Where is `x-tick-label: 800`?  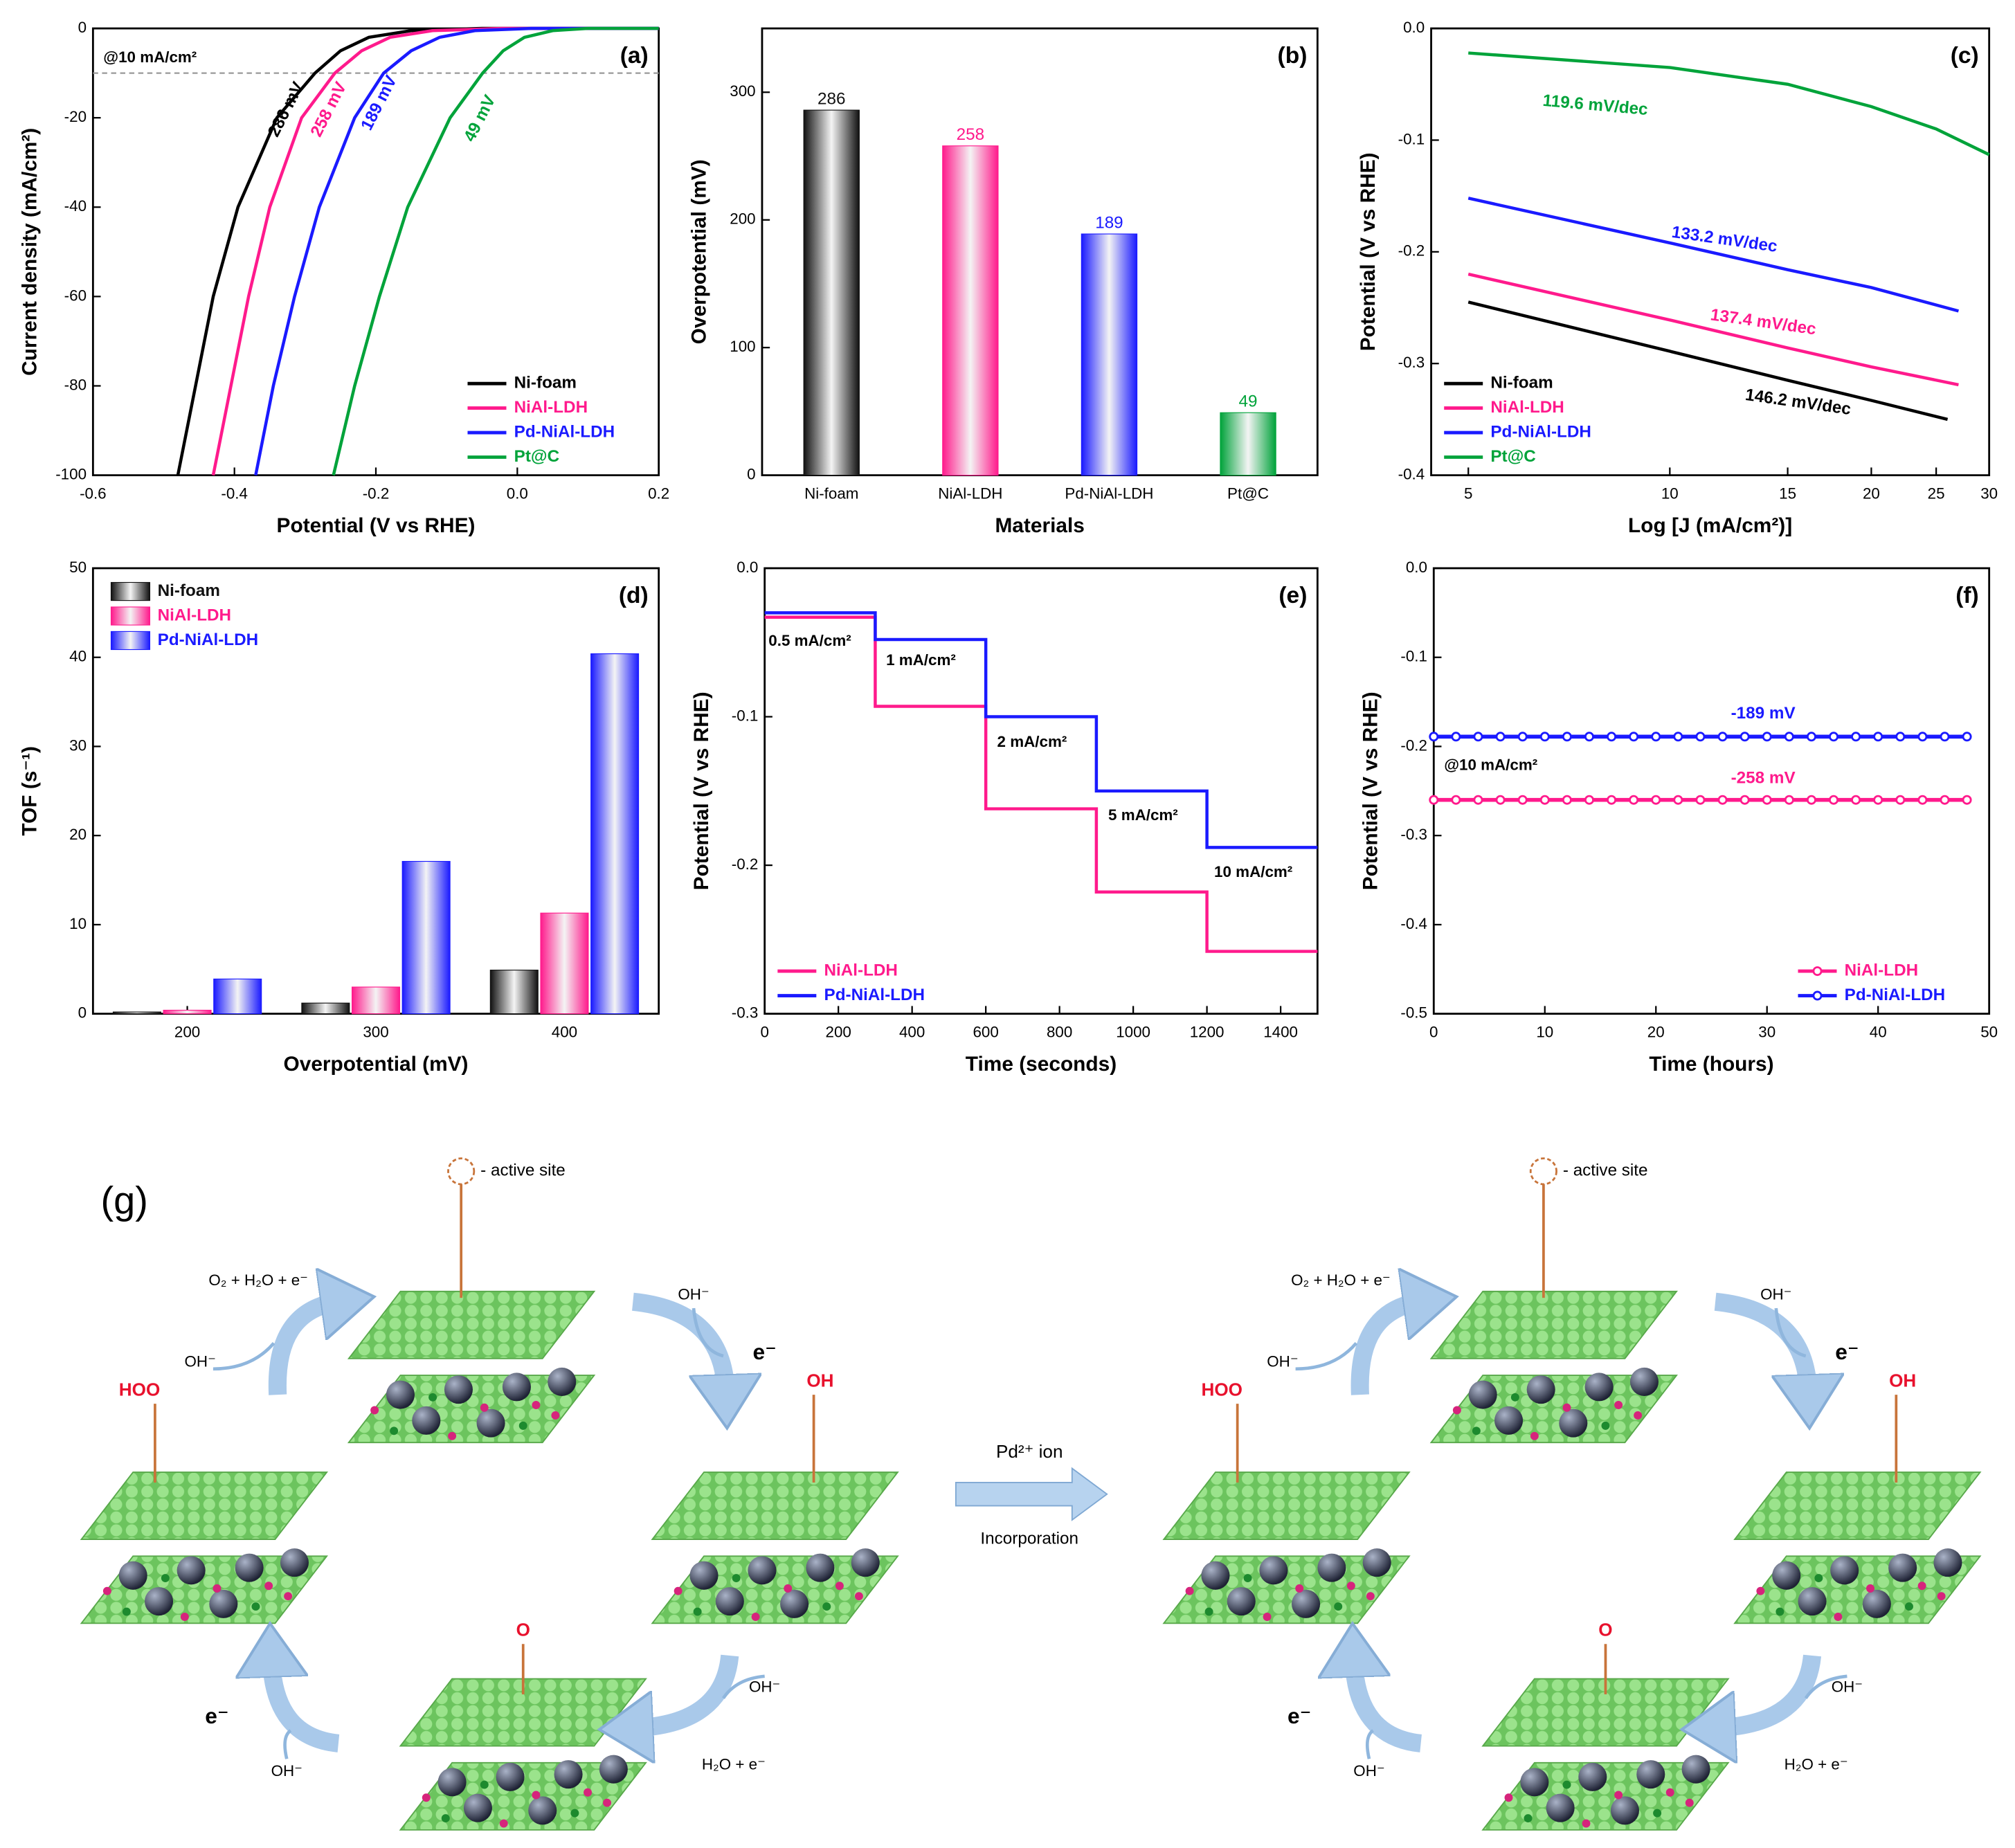 x-tick-label: 800 is located at coordinates (1059, 1032).